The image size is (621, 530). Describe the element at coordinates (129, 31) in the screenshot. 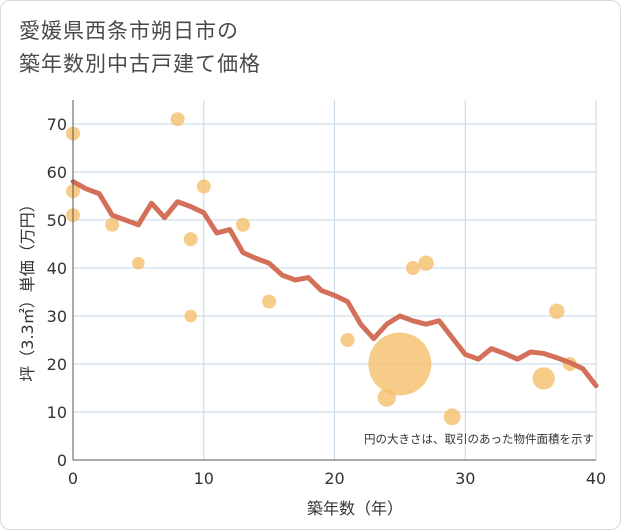

I see `chart-title-line-1: 愛媛県西条市朔日市の` at that location.